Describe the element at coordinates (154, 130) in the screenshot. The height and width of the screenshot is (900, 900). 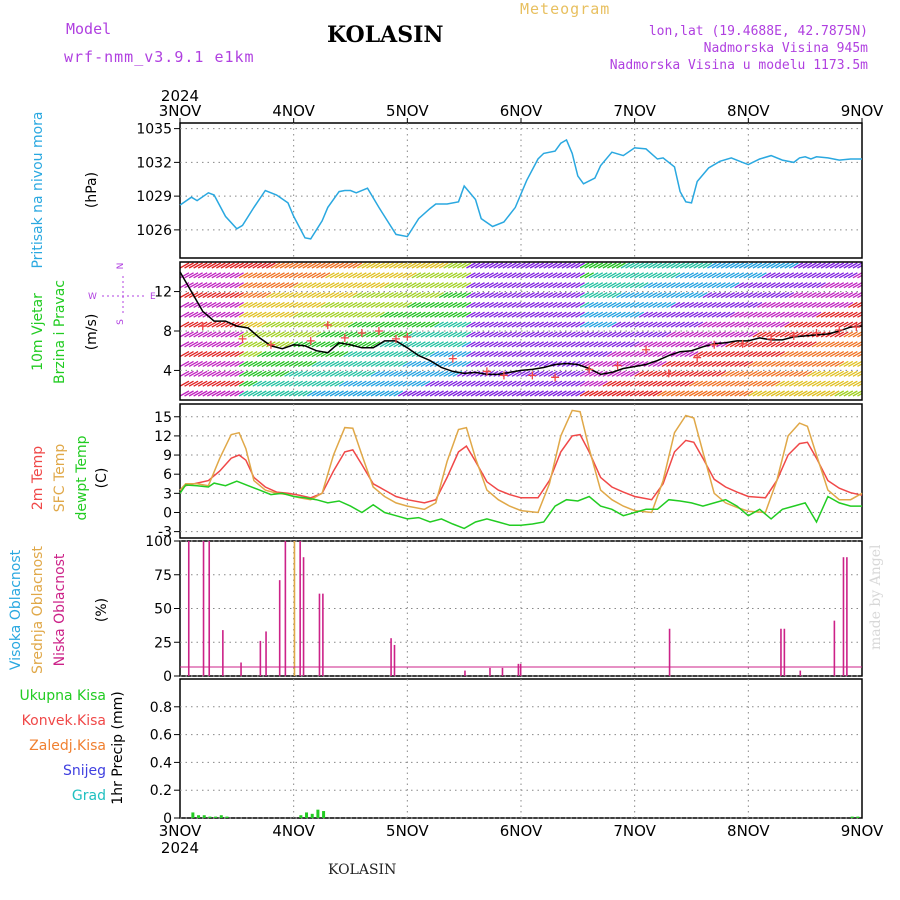
I see `pressure-ytick-label: 1035` at that location.